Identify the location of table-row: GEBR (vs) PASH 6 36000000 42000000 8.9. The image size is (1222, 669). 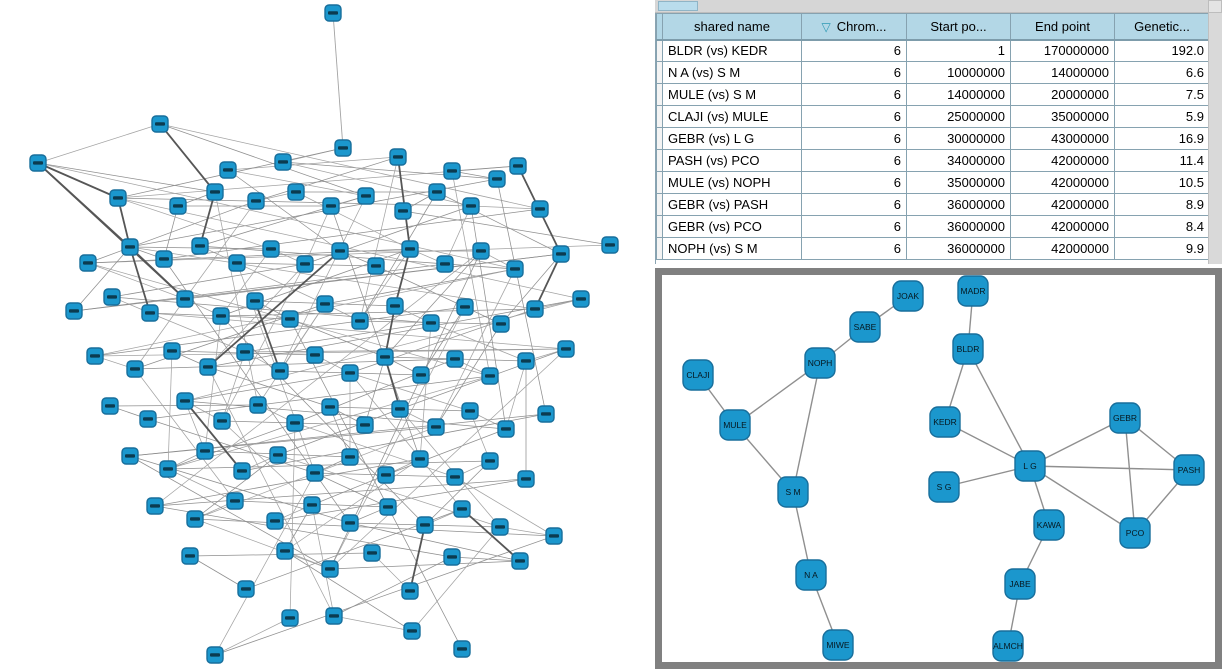
(932, 204).